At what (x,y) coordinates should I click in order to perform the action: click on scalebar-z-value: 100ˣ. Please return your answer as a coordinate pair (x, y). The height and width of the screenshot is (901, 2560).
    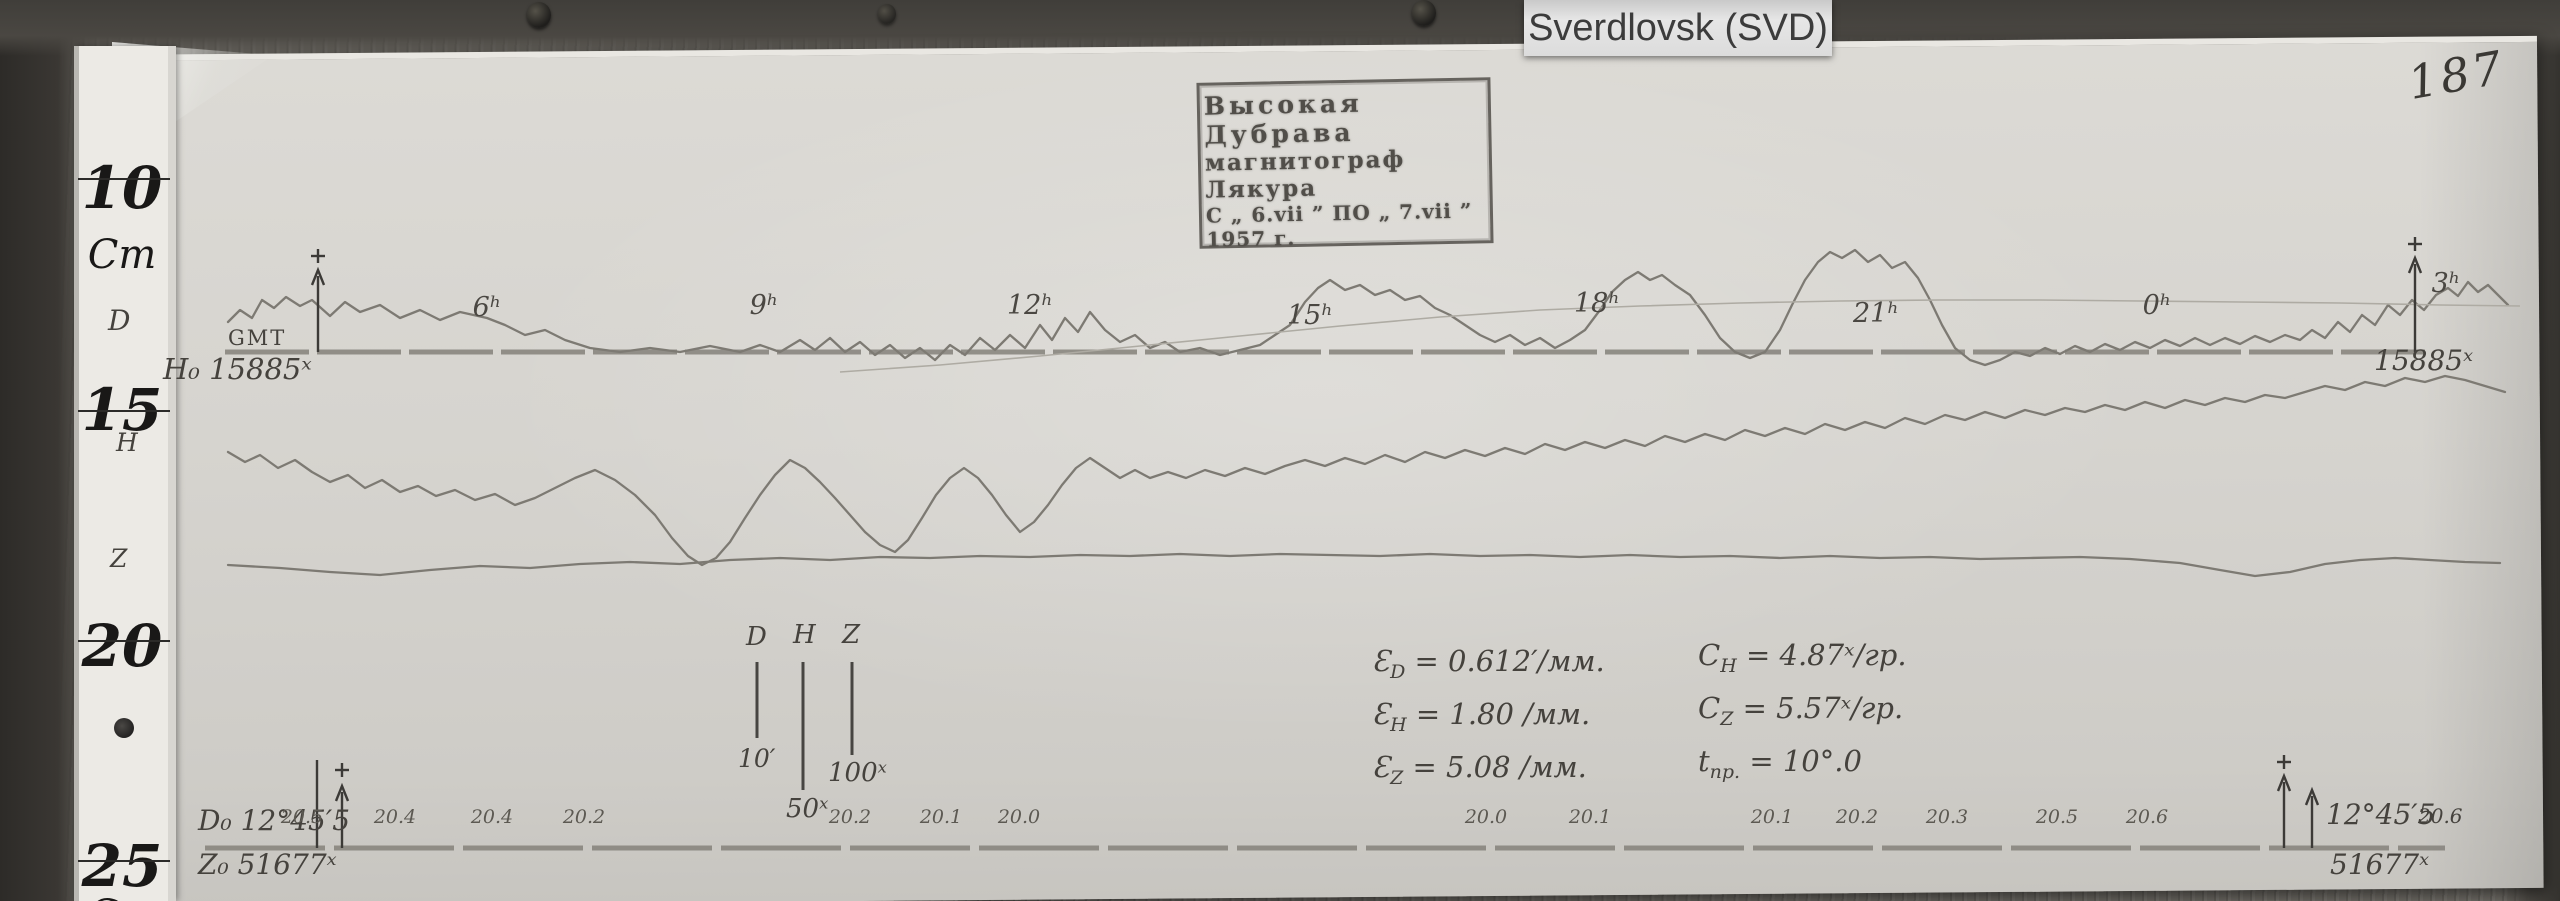
    Looking at the image, I should click on (857, 773).